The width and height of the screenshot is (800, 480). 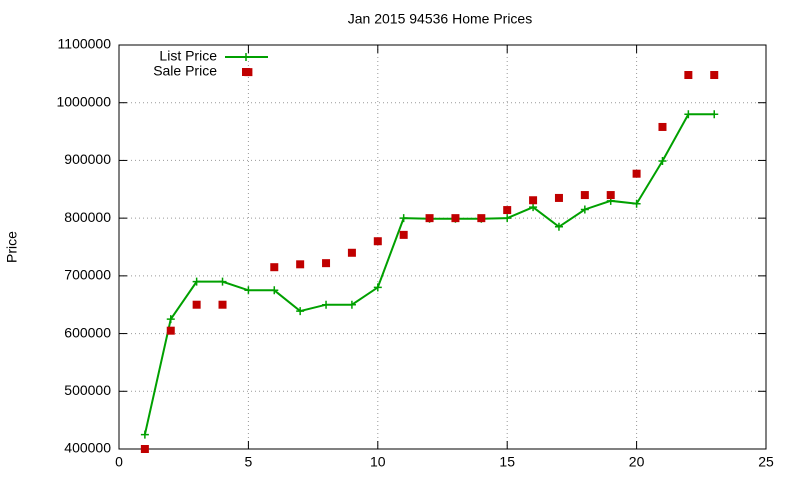 I want to click on y-tick-label: 800000, so click(x=87, y=217).